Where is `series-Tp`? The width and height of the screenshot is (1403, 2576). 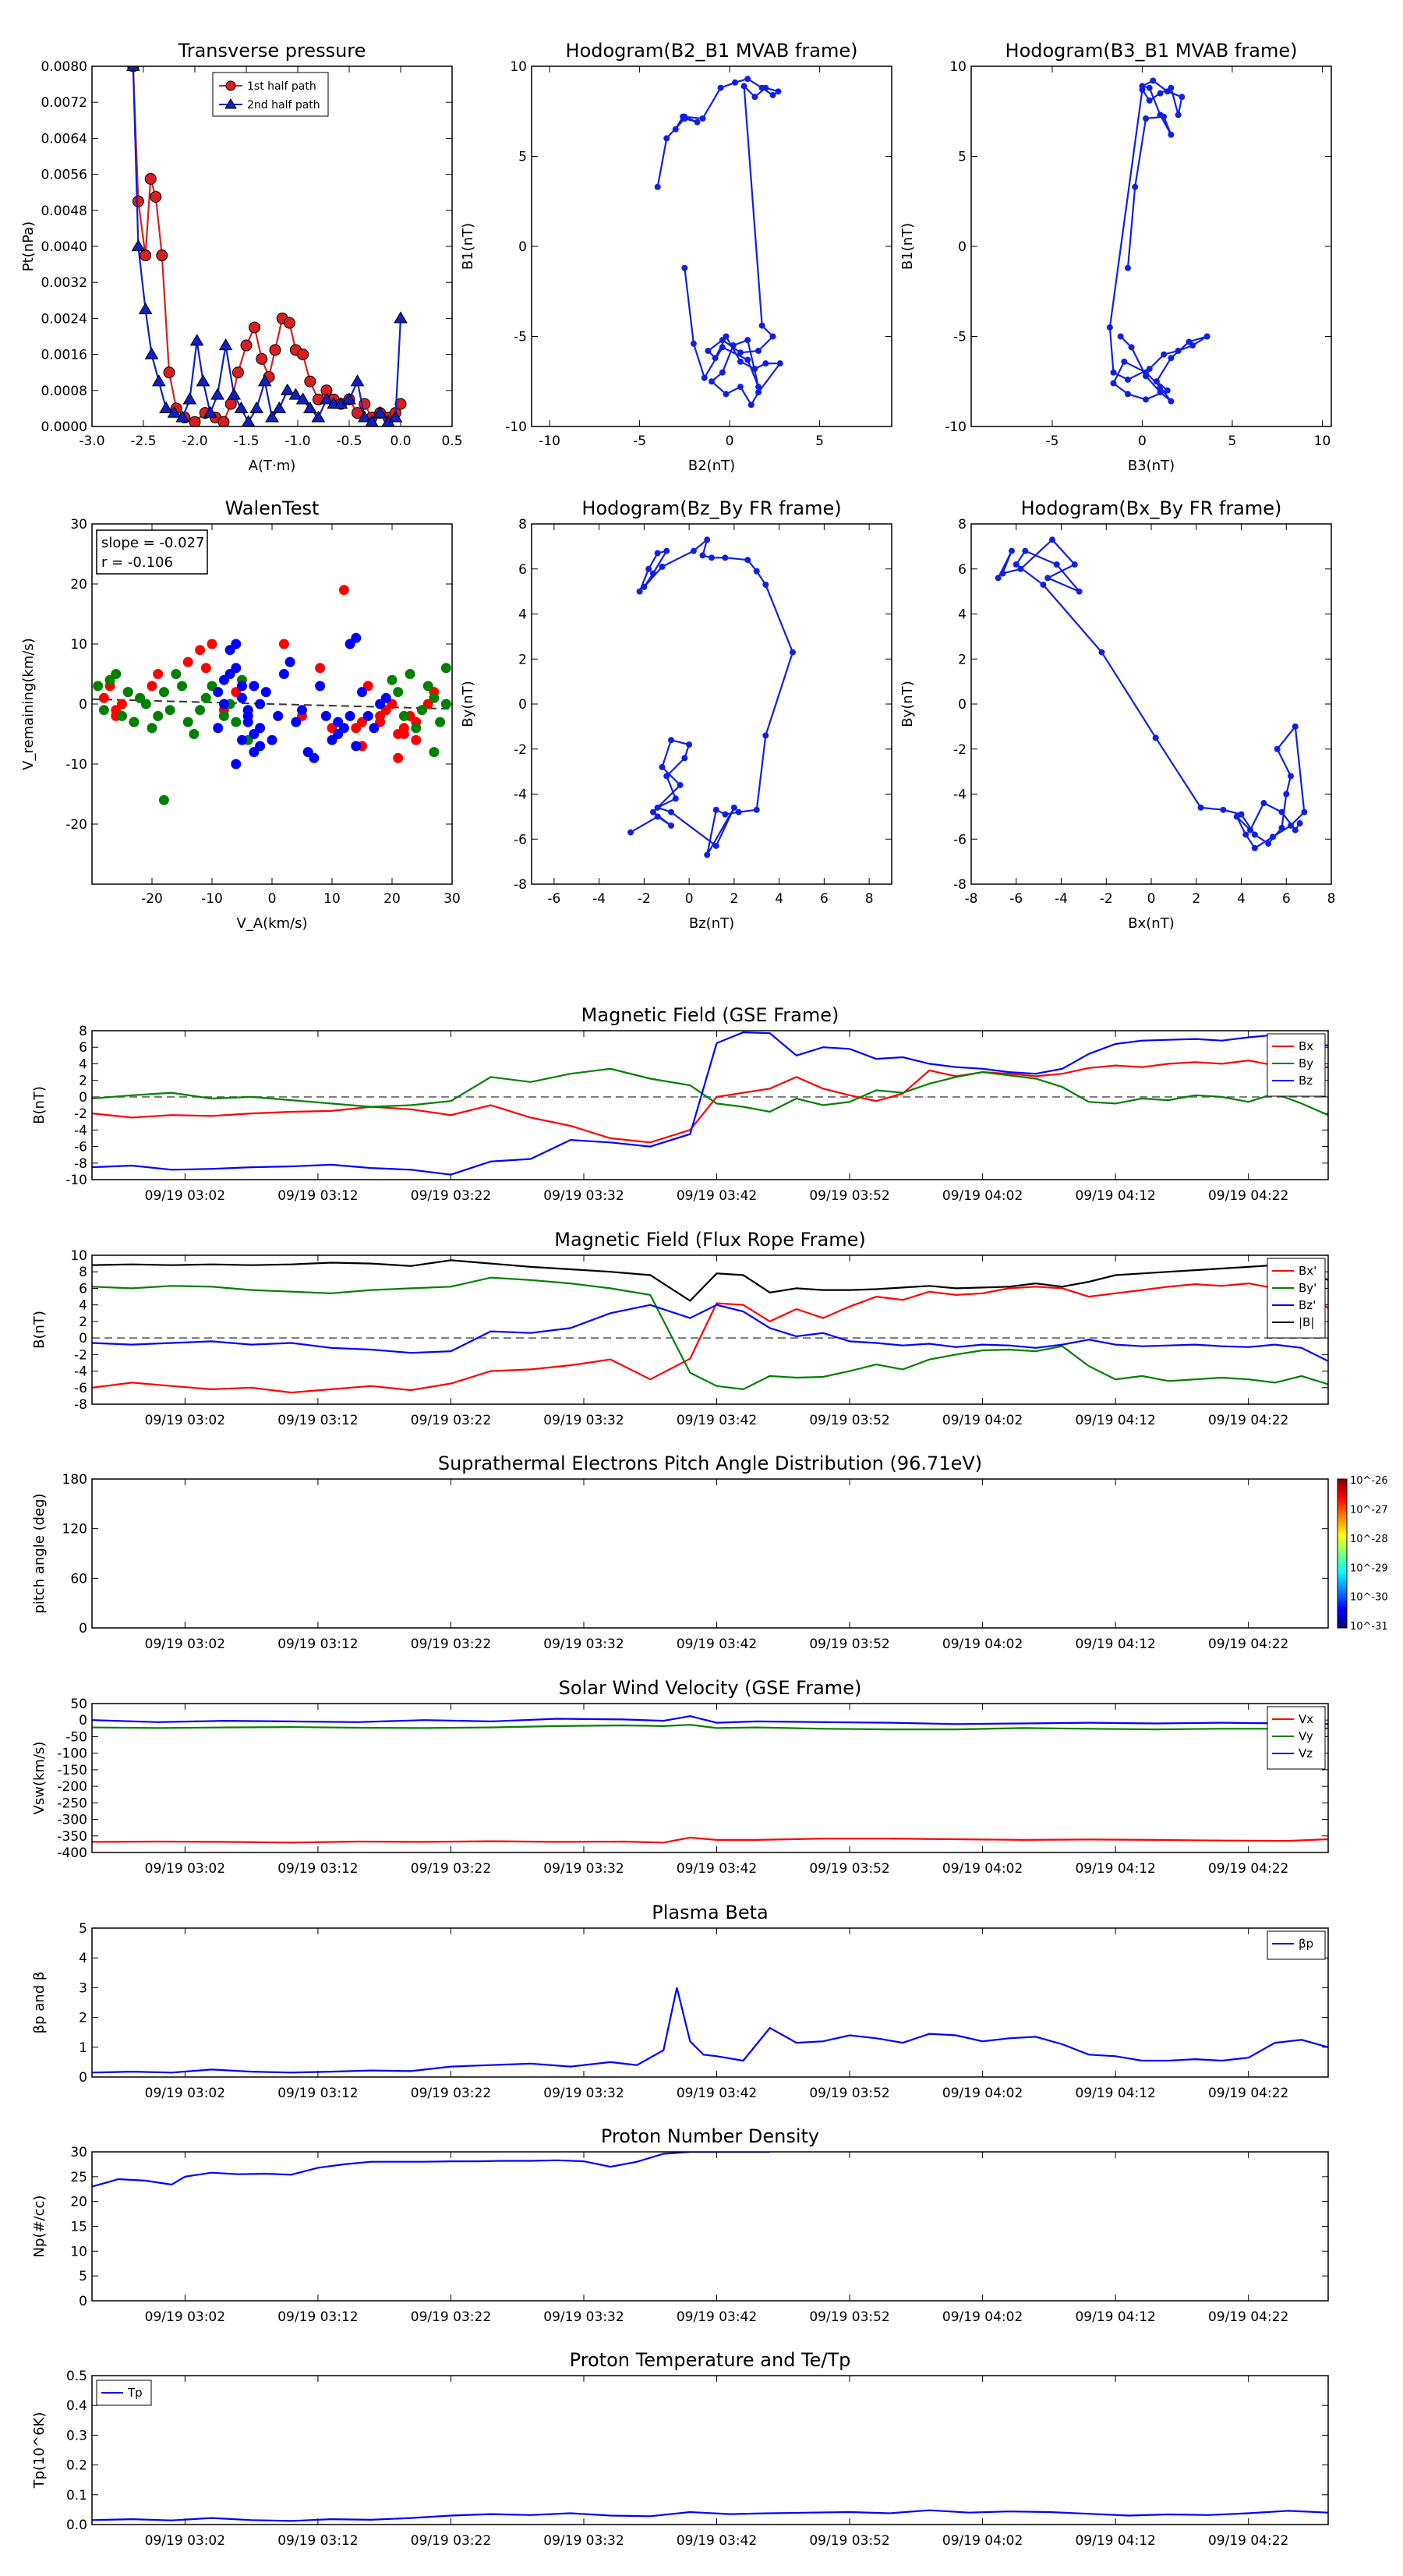
series-Tp is located at coordinates (710, 2515).